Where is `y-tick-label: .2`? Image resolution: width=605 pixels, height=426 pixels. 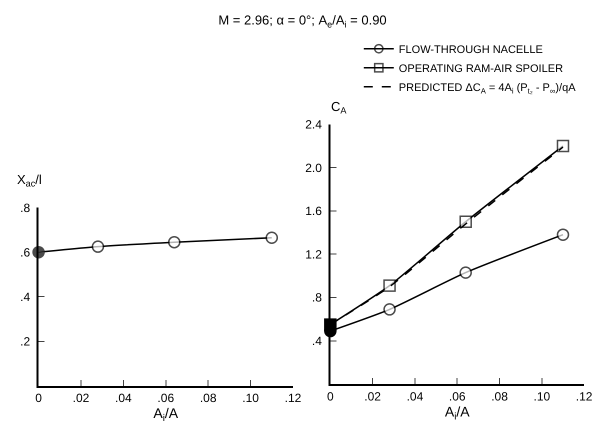 y-tick-label: .2 is located at coordinates (25, 341).